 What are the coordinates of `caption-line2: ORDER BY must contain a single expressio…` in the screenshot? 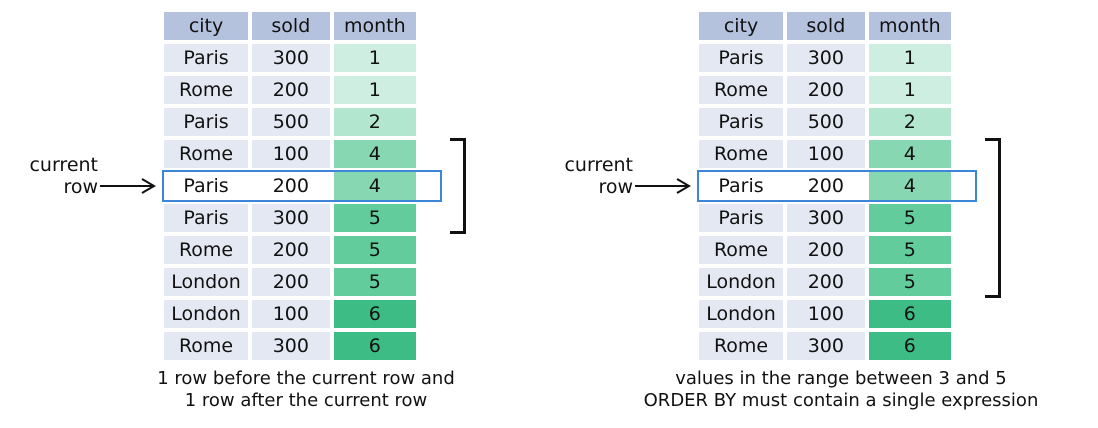 It's located at (841, 400).